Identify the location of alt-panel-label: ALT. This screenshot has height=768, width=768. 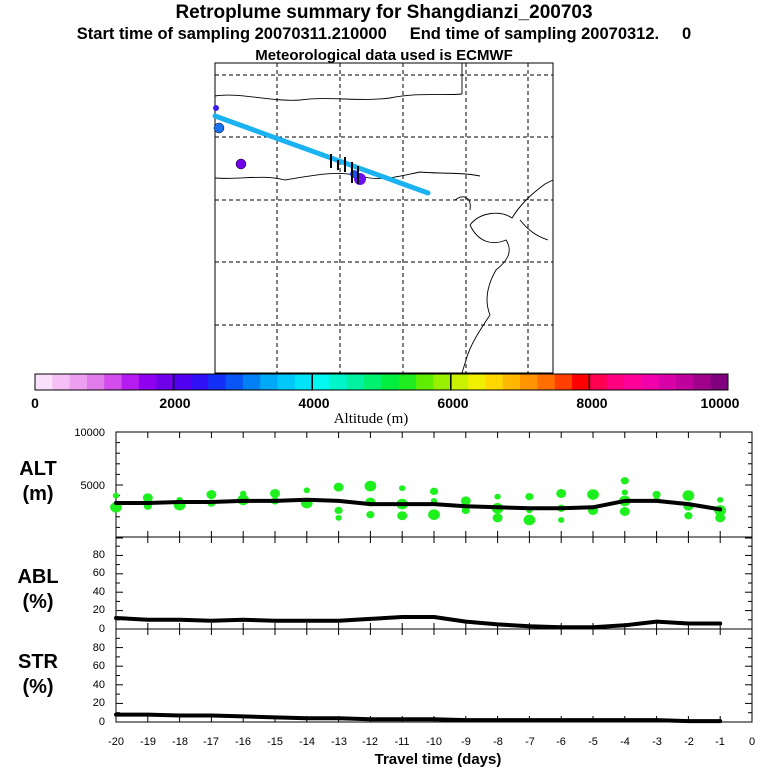
(37, 469).